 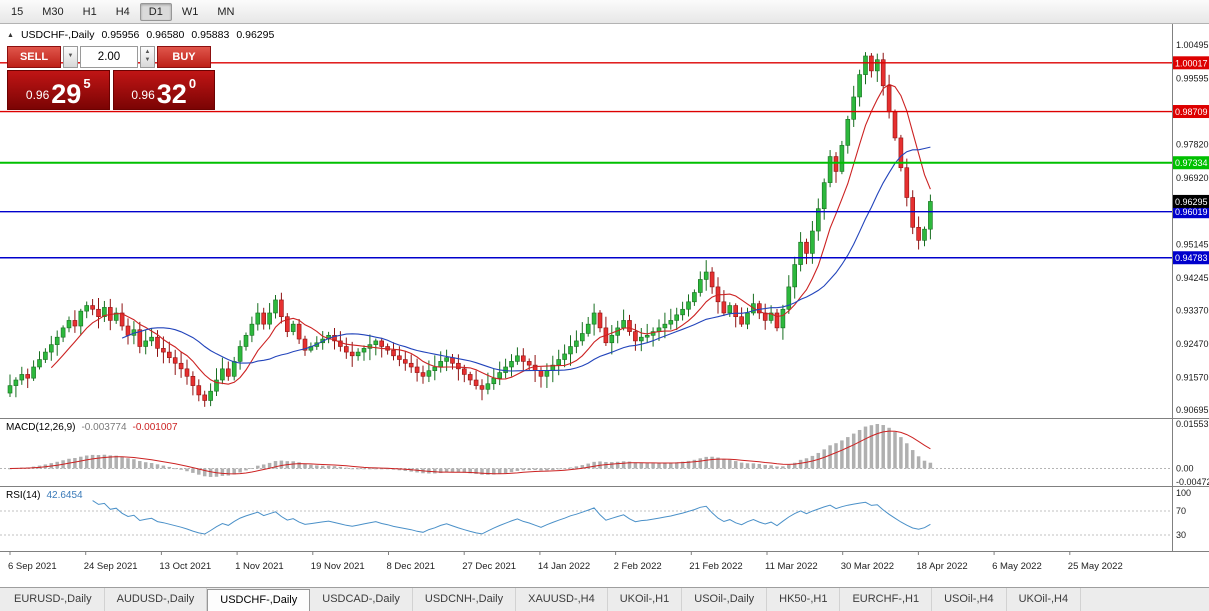 I want to click on macd-axis-label: 0.00, so click(x=1185, y=468).